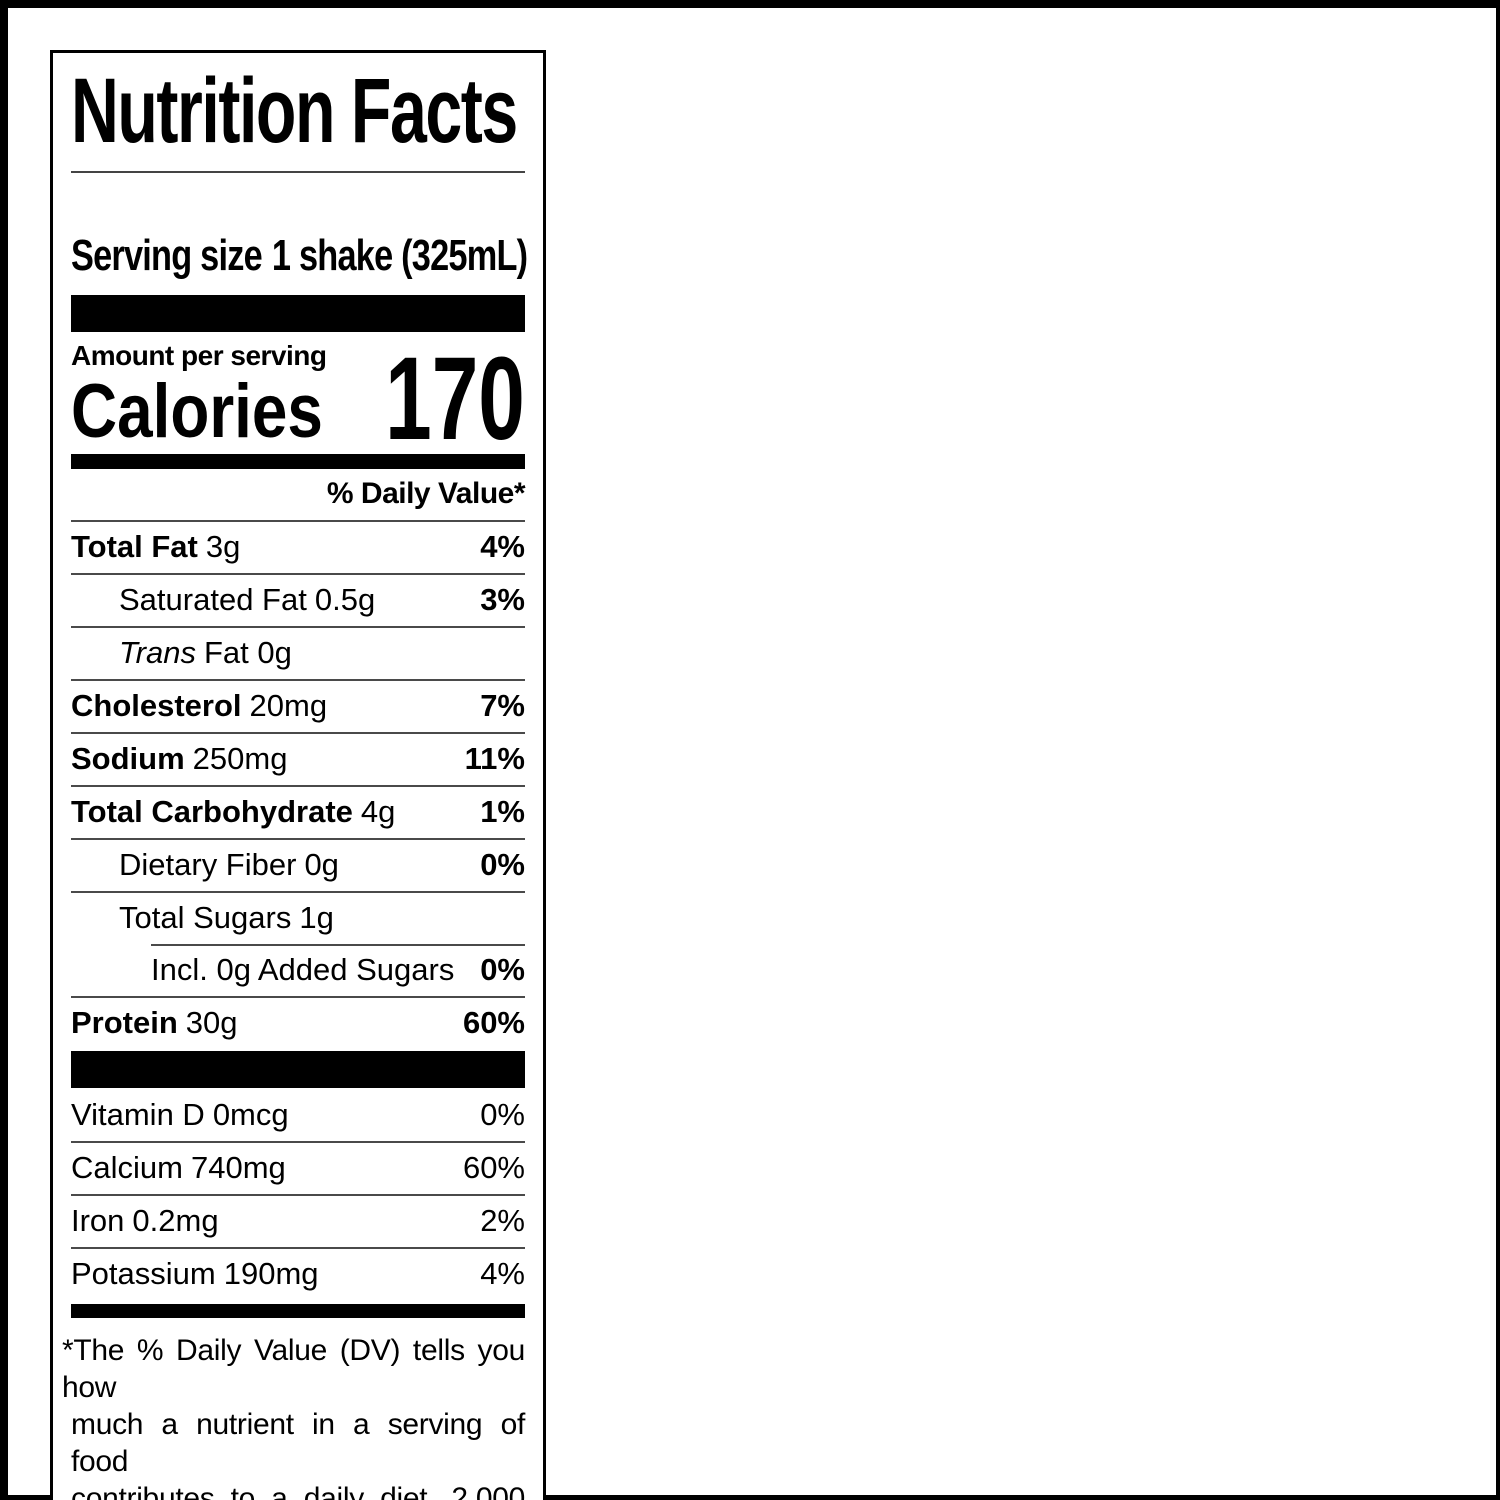 The height and width of the screenshot is (1500, 1500). What do you see at coordinates (298, 461) in the screenshot?
I see `divider-bar-medium` at bounding box center [298, 461].